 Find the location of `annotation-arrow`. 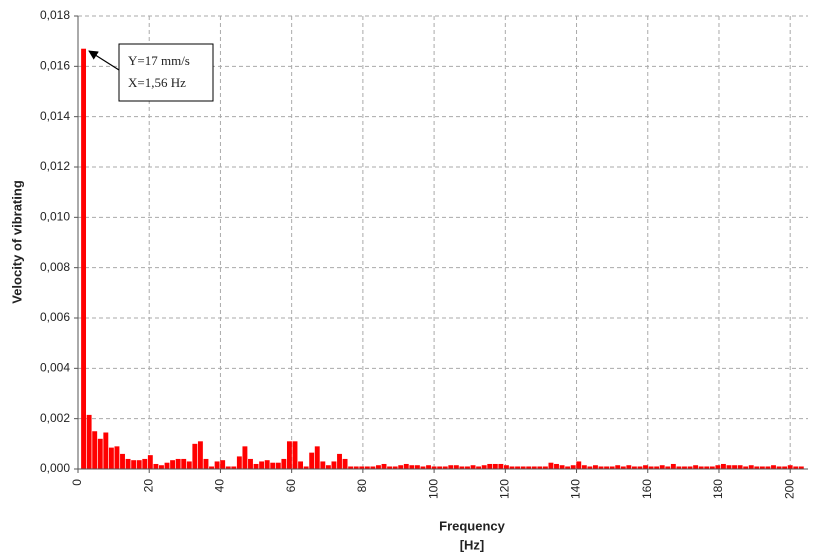

annotation-arrow is located at coordinates (104, 60).